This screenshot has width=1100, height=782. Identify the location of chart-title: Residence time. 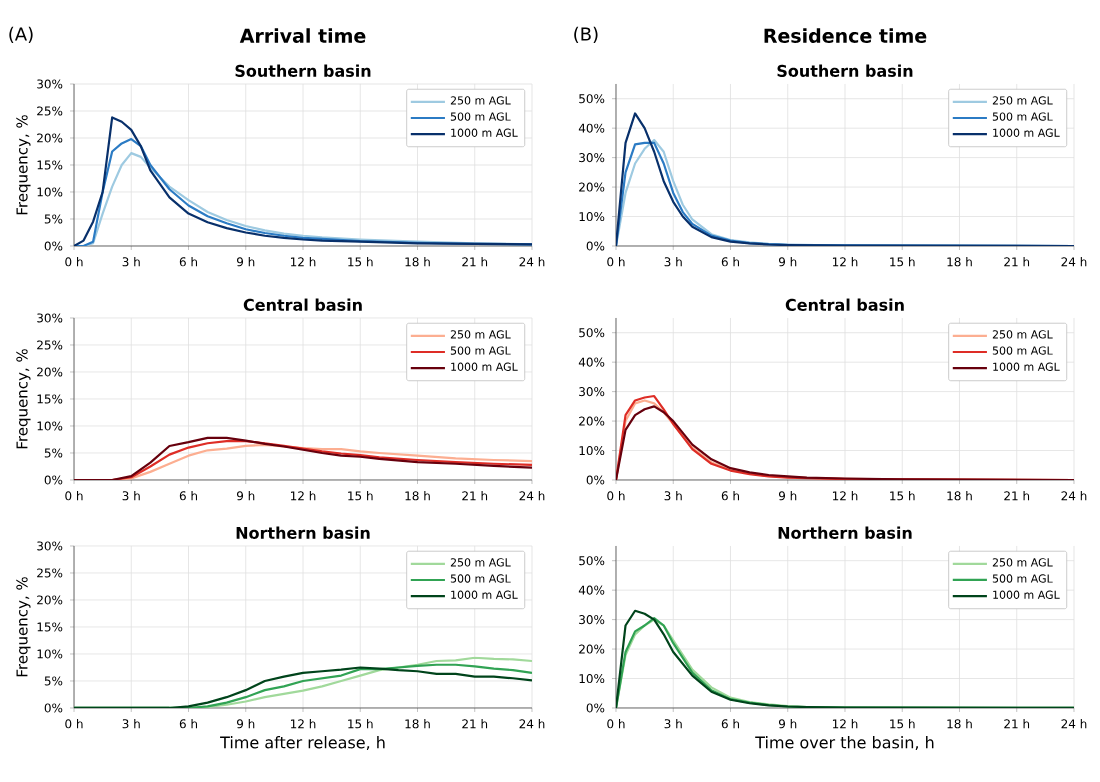
(845, 35).